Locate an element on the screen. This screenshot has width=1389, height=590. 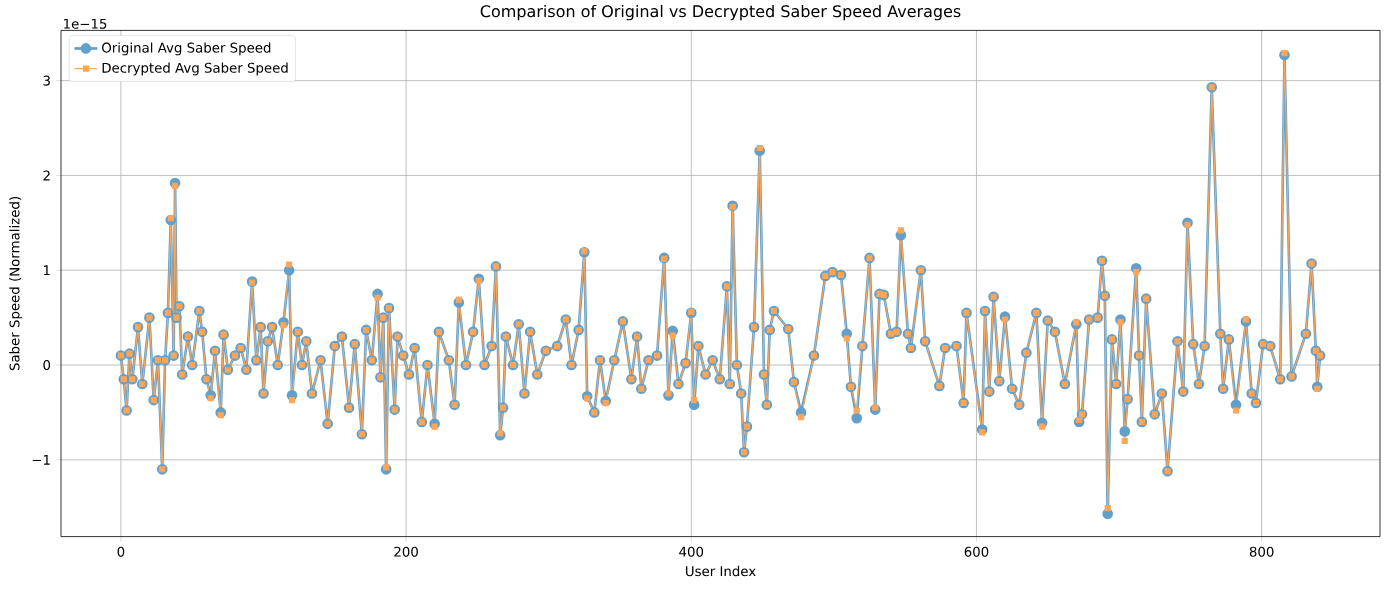
text: 1e−15 is located at coordinates (85, 23).